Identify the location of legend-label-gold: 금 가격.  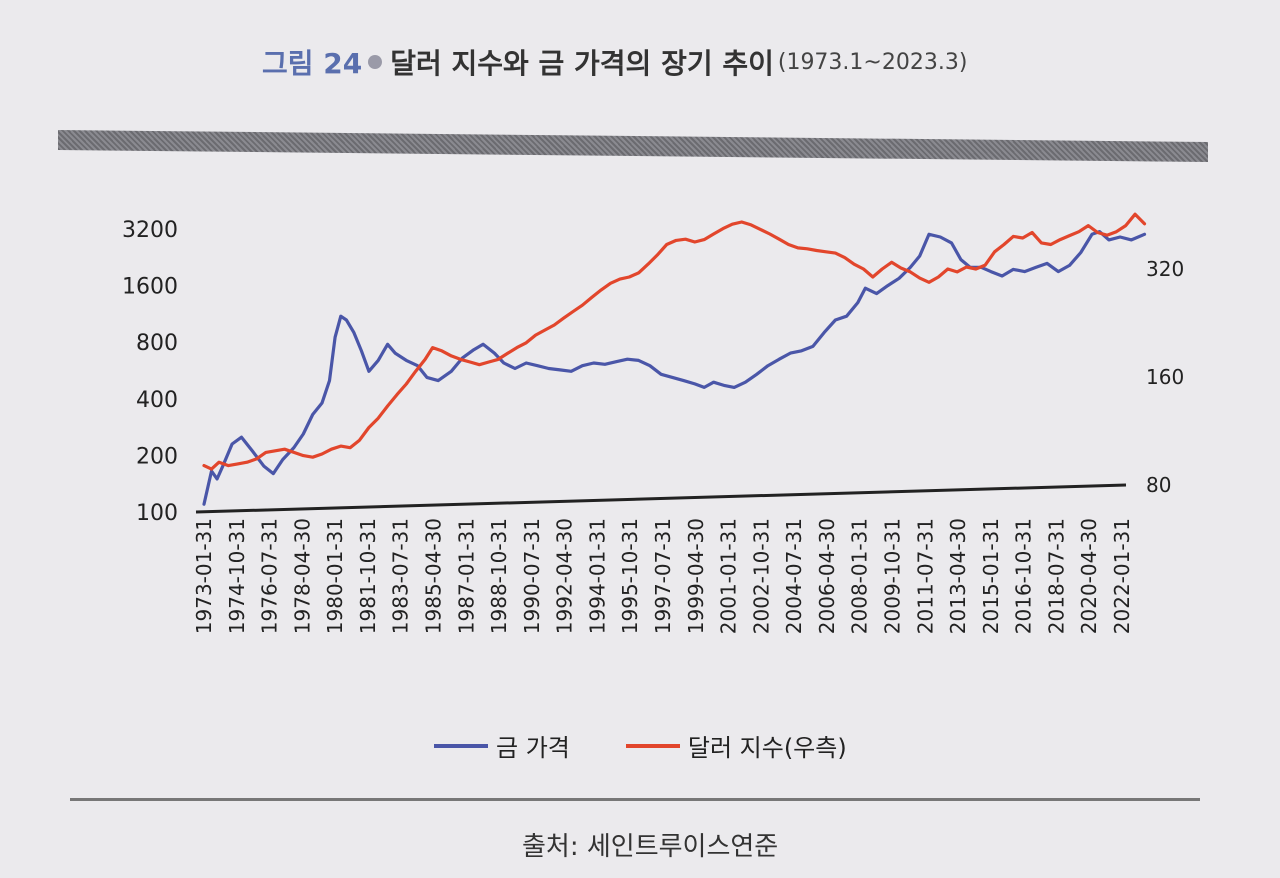
(533, 748).